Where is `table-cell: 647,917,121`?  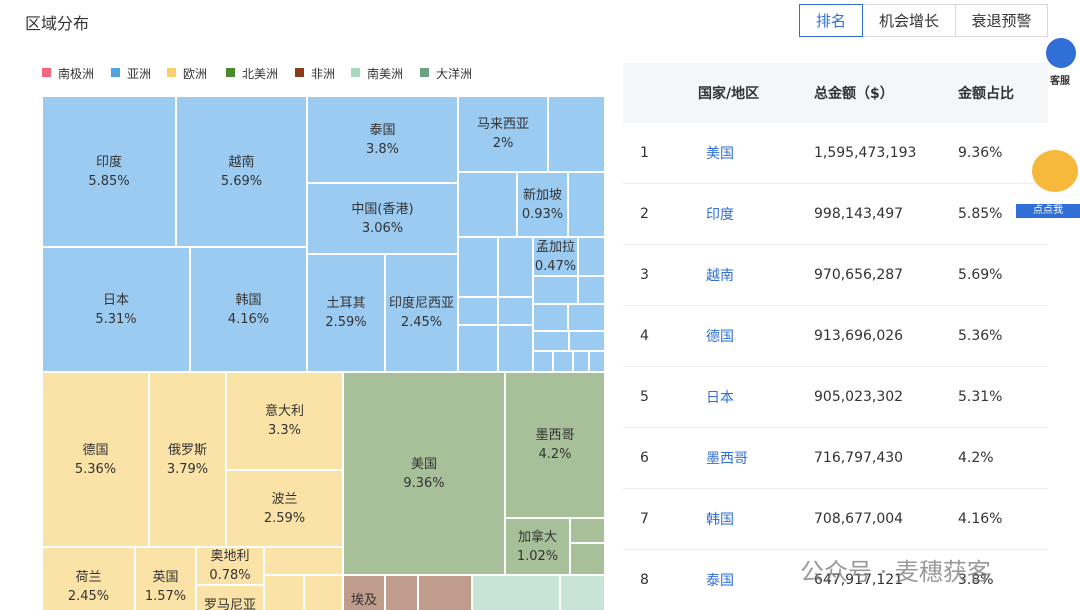 table-cell: 647,917,121 is located at coordinates (859, 580).